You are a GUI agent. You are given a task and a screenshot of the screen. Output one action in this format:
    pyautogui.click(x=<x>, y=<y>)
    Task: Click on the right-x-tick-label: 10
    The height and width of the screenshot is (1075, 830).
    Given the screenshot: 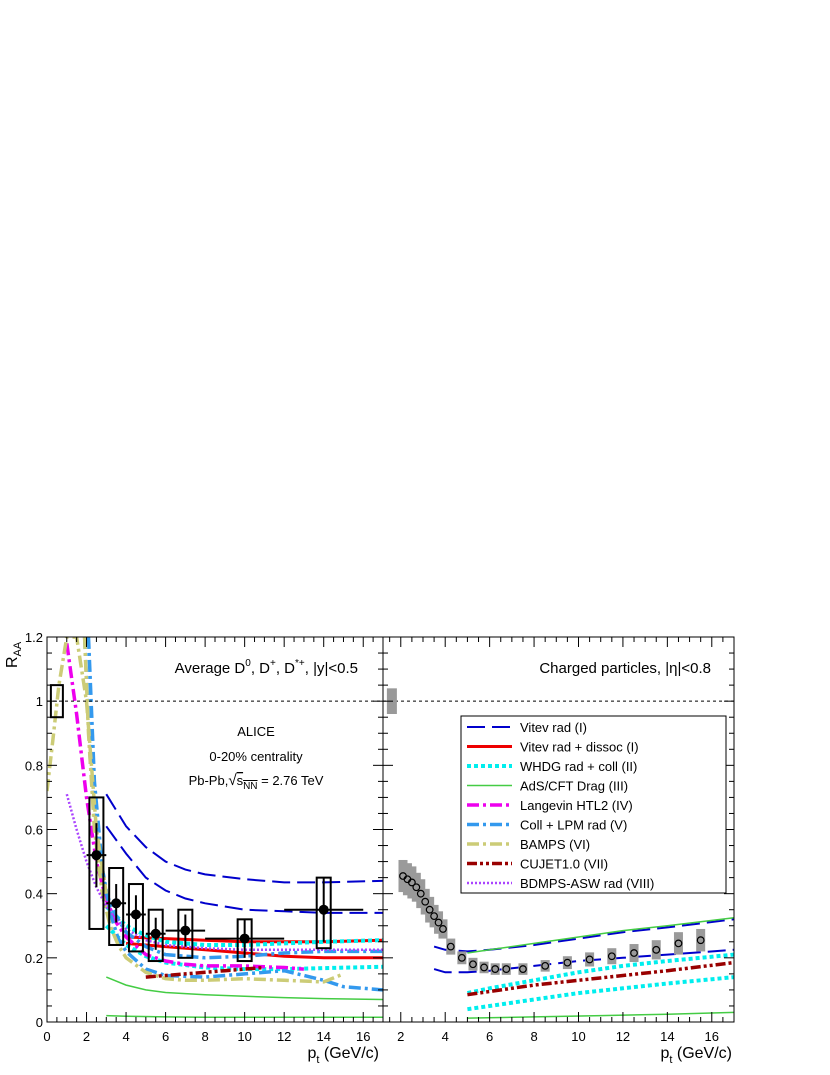 What is the action you would take?
    pyautogui.click(x=578, y=1036)
    